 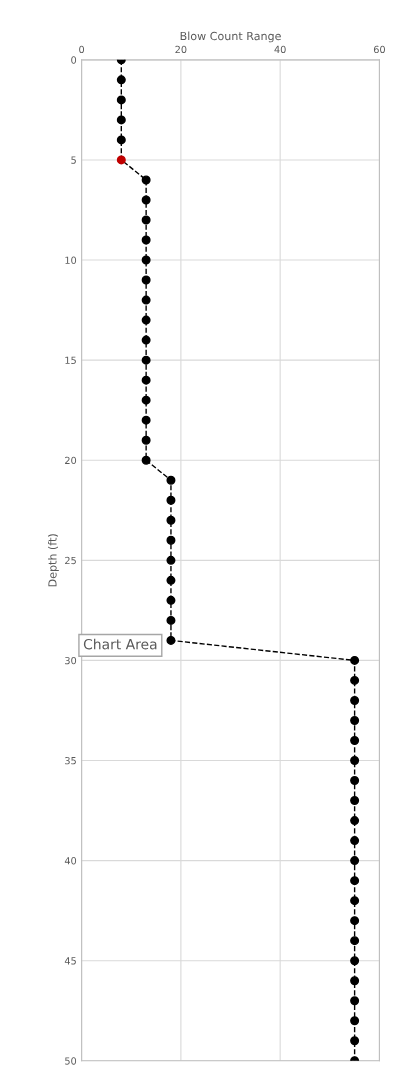 What do you see at coordinates (181, 49) in the screenshot?
I see `x-tick-label: 20` at bounding box center [181, 49].